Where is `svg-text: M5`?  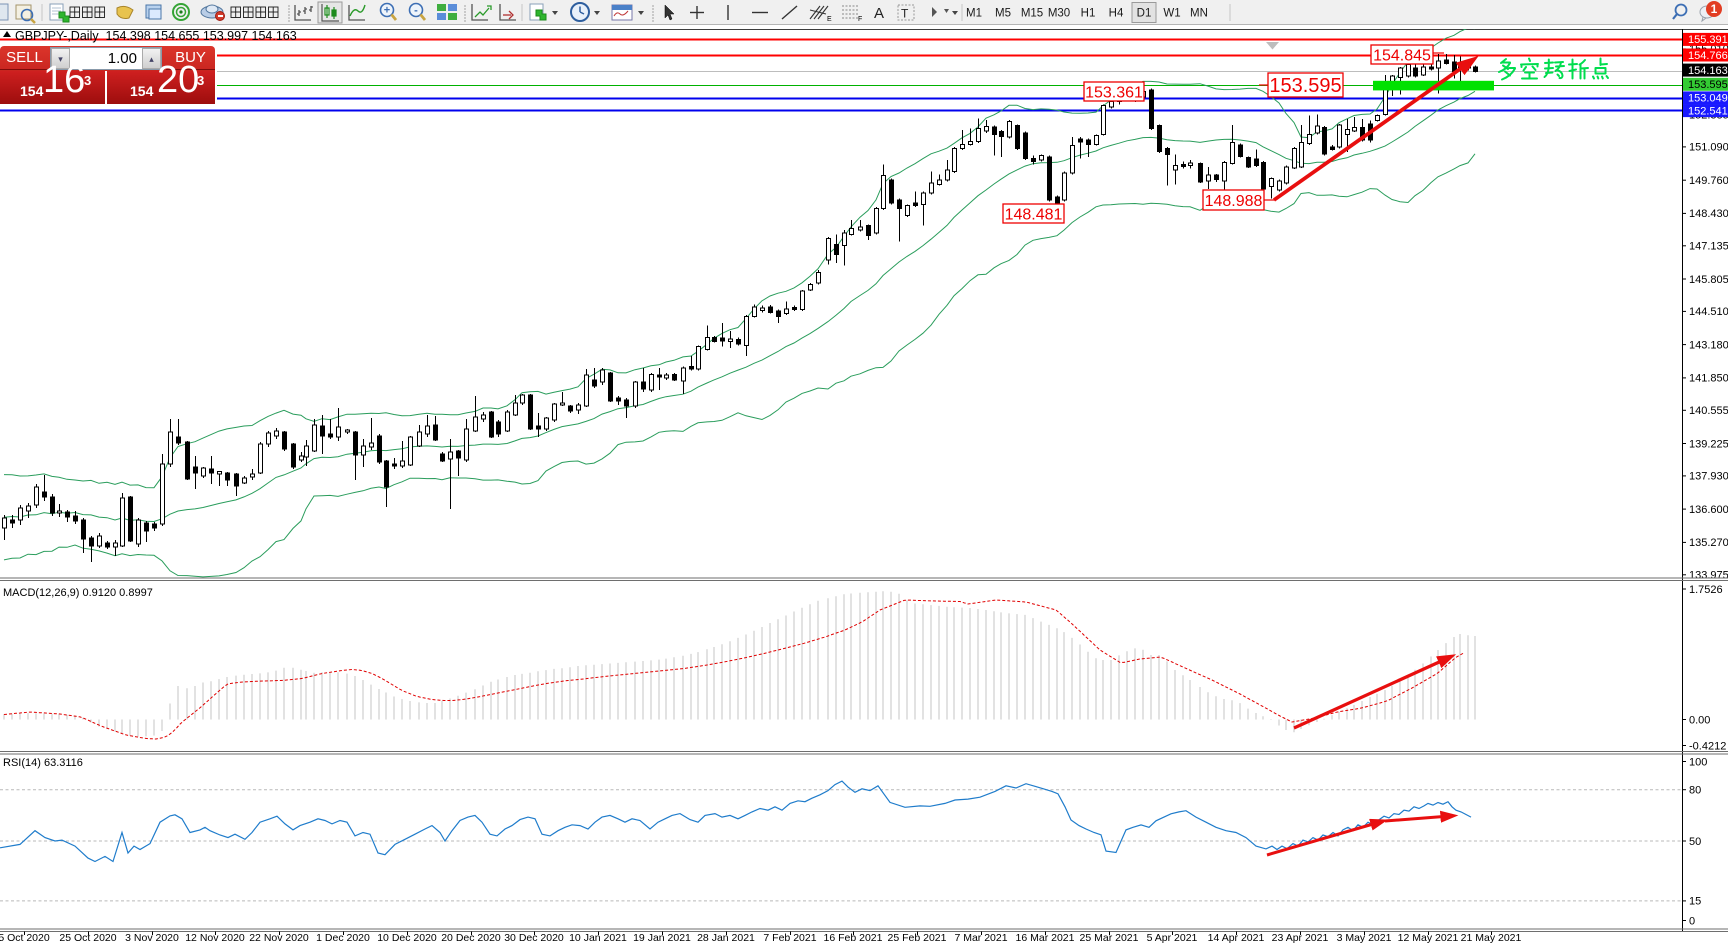 svg-text: M5 is located at coordinates (1003, 14).